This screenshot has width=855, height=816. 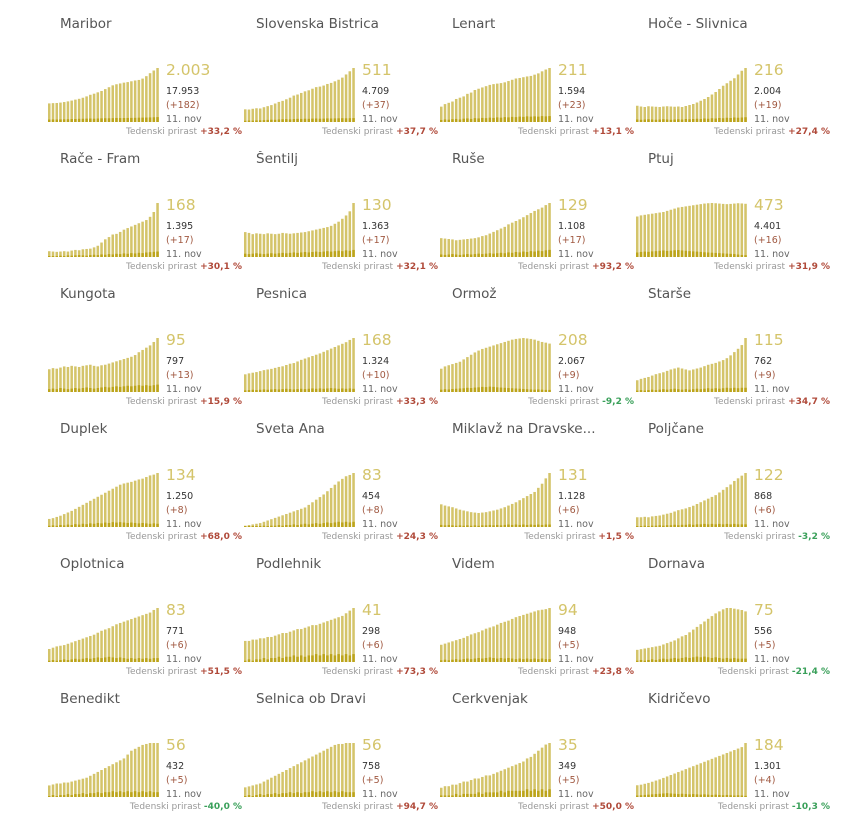 I want to click on weekly-growth-value: +93,2 %, so click(x=613, y=267).